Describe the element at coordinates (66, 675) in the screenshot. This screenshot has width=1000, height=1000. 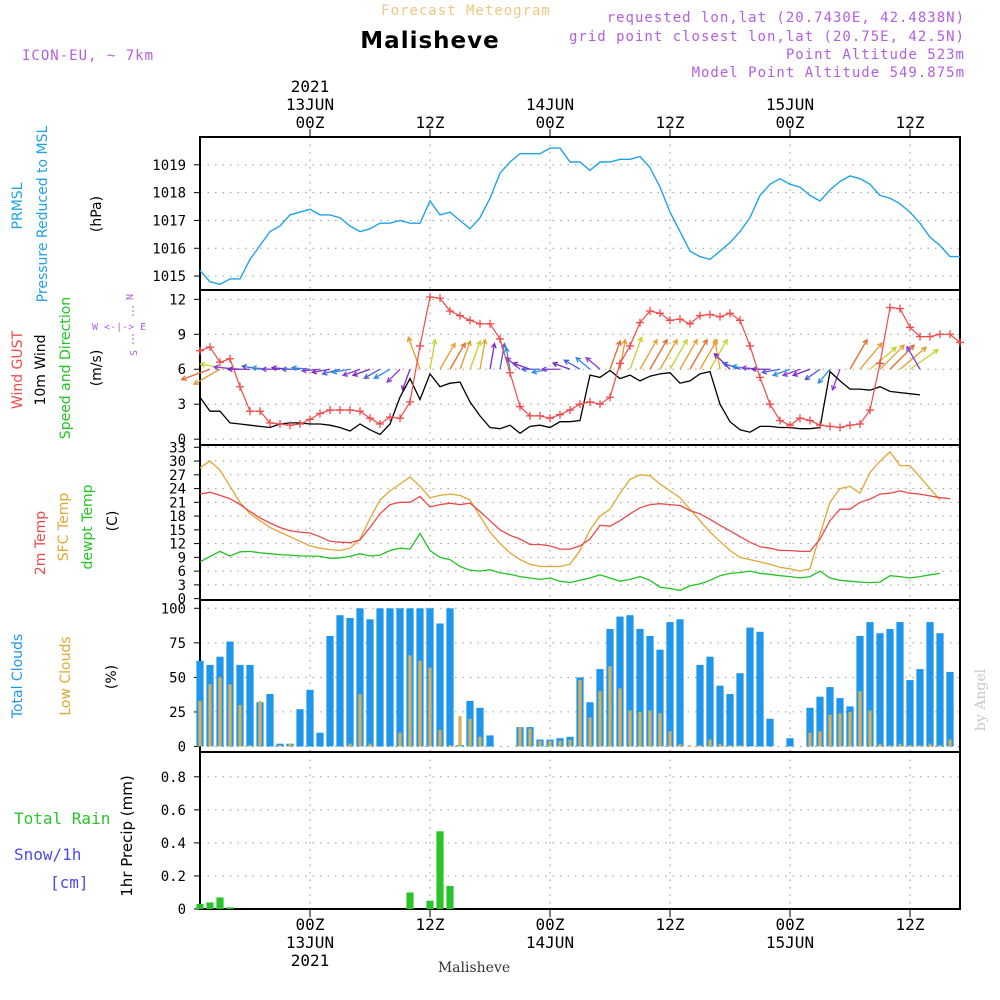
I see `low-clouds-label: Low Clouds` at that location.